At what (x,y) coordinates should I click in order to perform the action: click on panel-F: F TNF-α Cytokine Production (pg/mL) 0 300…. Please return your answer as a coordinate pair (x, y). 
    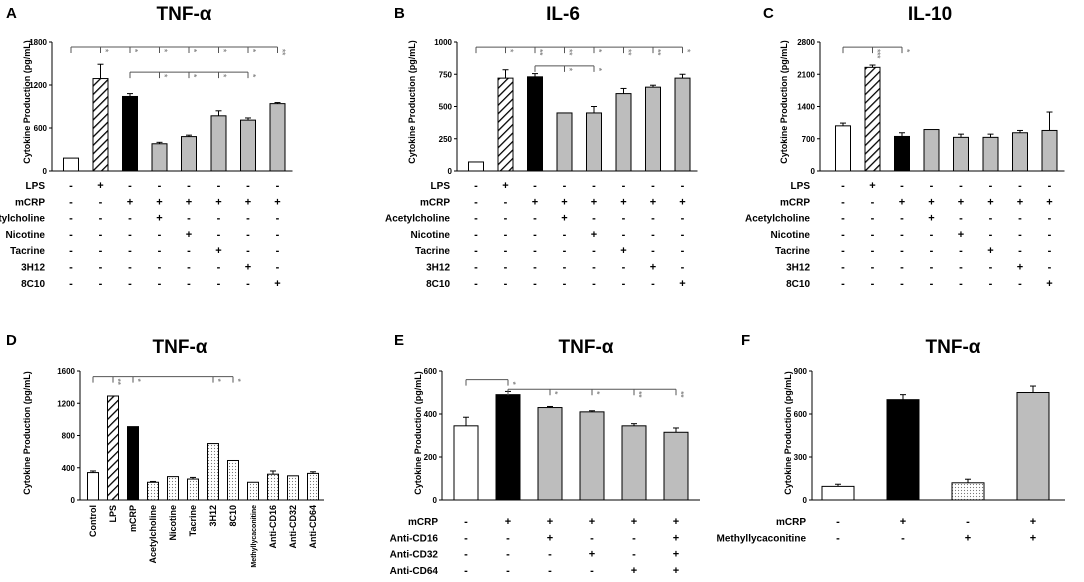
    Looking at the image, I should click on (891, 438).